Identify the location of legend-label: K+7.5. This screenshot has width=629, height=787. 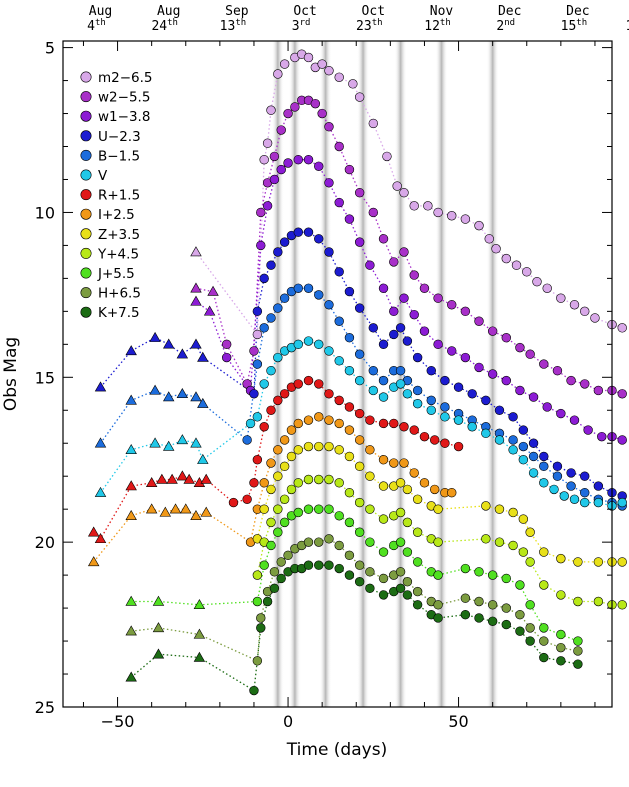
(119, 313).